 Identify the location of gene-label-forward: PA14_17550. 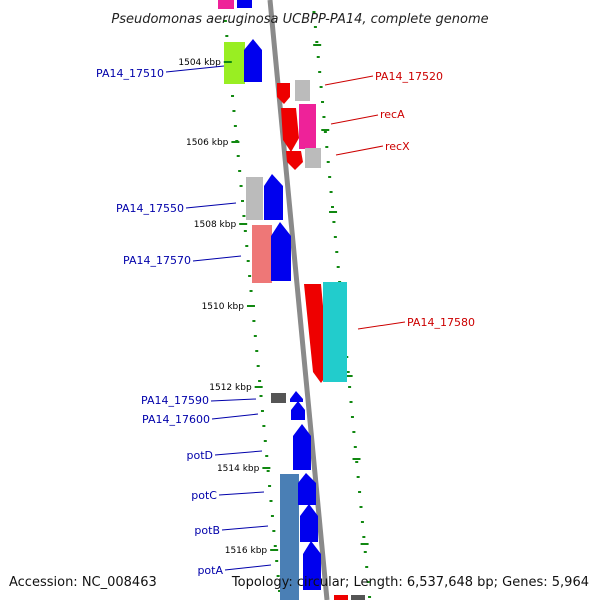
(150, 208).